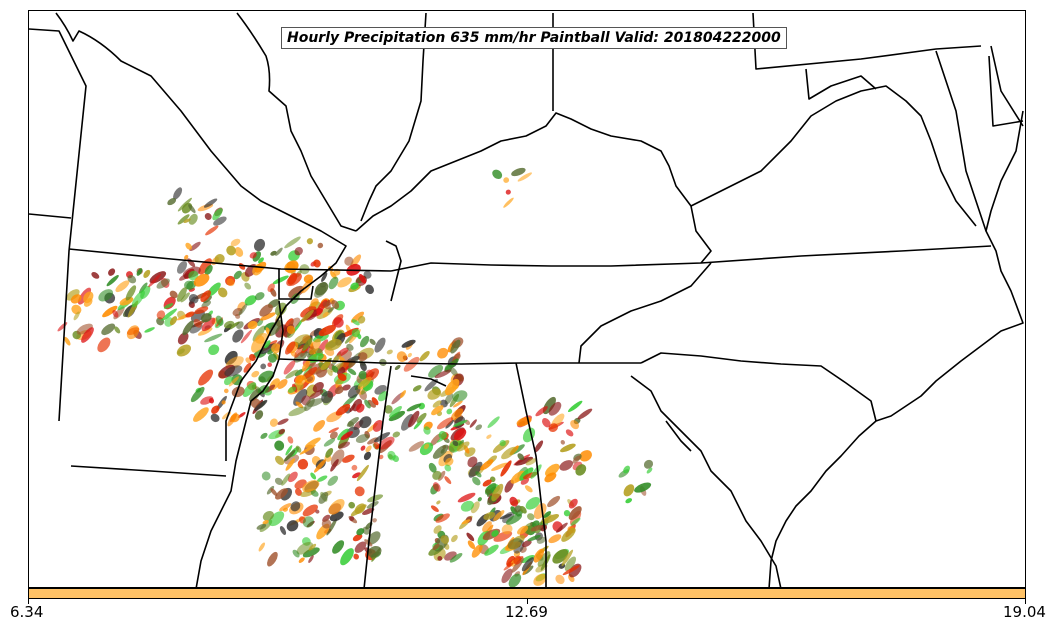 This screenshot has height=633, width=1060. Describe the element at coordinates (28, 601) in the screenshot. I see `colorbar-tick-min` at that location.